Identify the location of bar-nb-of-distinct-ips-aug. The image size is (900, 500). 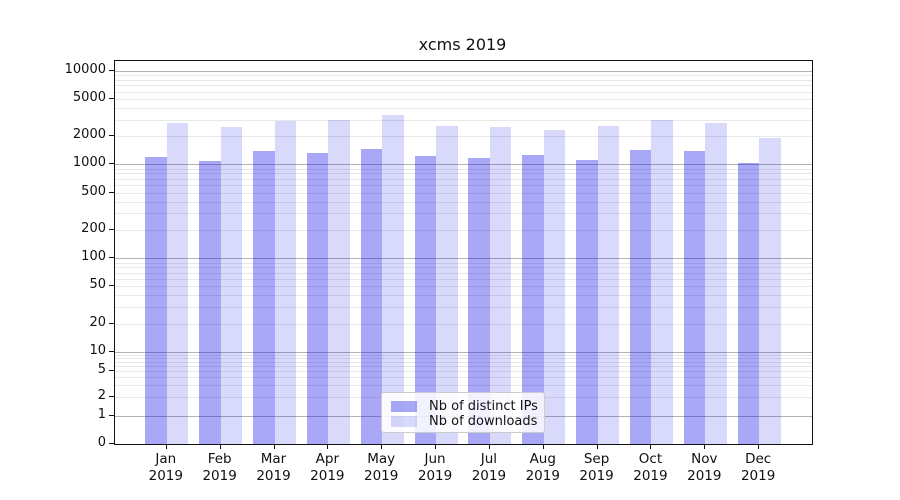
(533, 299).